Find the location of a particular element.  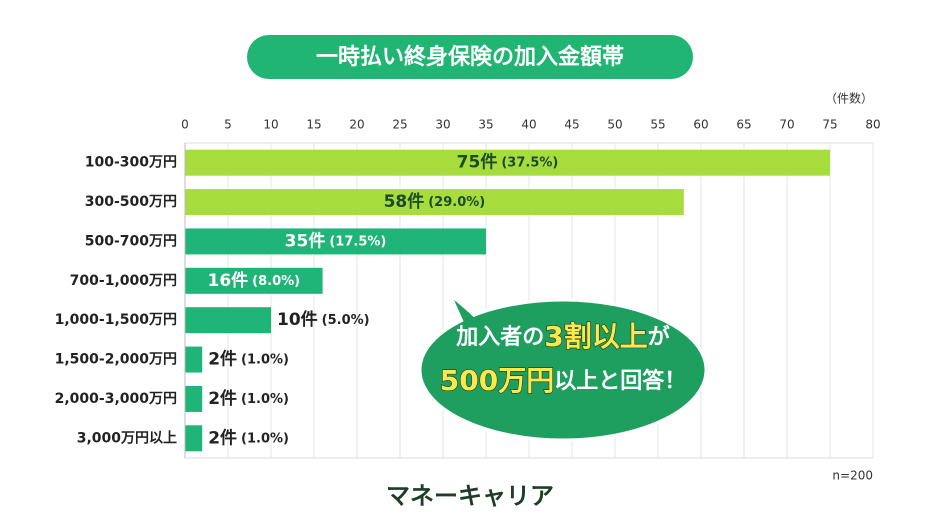

x-tick-label: 10 is located at coordinates (270, 125).